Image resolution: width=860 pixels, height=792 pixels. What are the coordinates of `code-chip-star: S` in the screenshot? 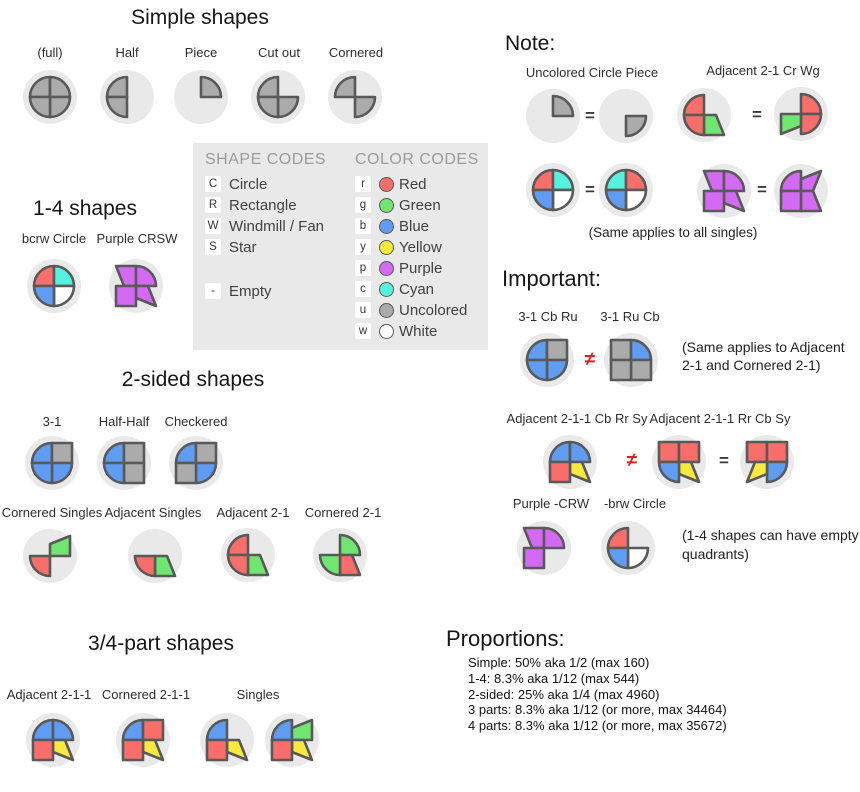 It's located at (213, 247).